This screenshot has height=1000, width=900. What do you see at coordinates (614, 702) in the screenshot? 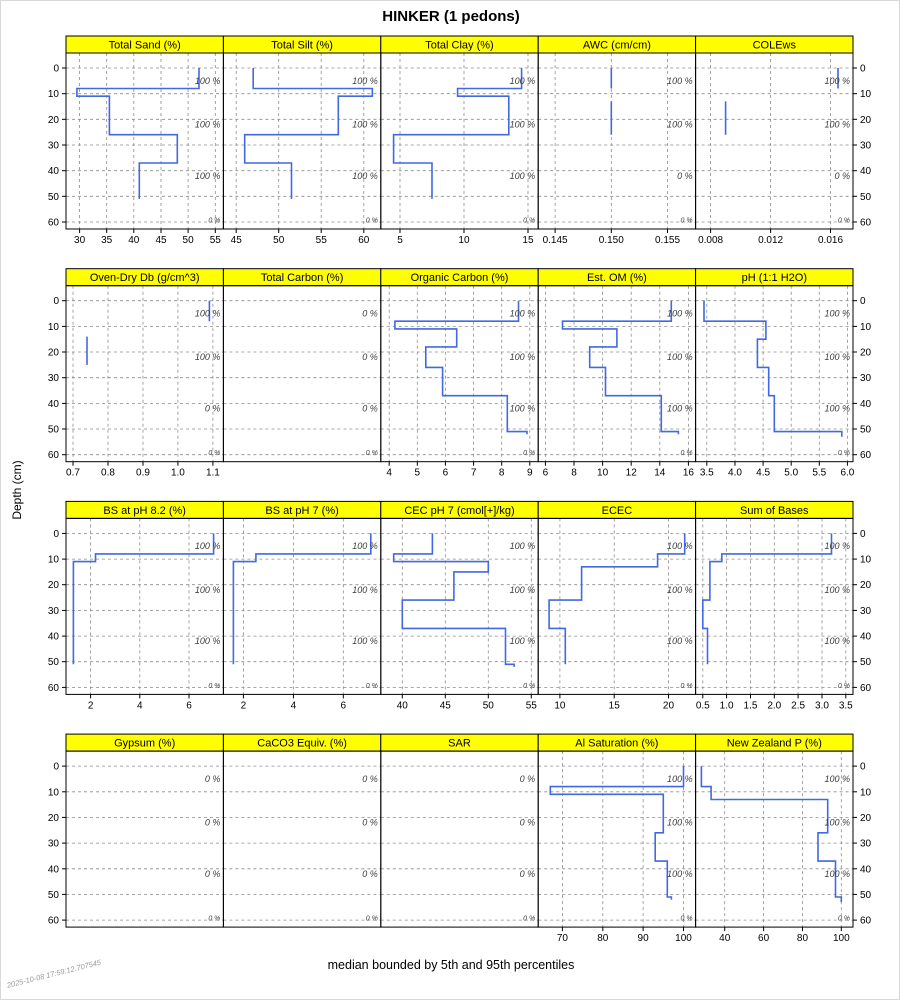
I see `x-axis: 10 15 20` at bounding box center [614, 702].